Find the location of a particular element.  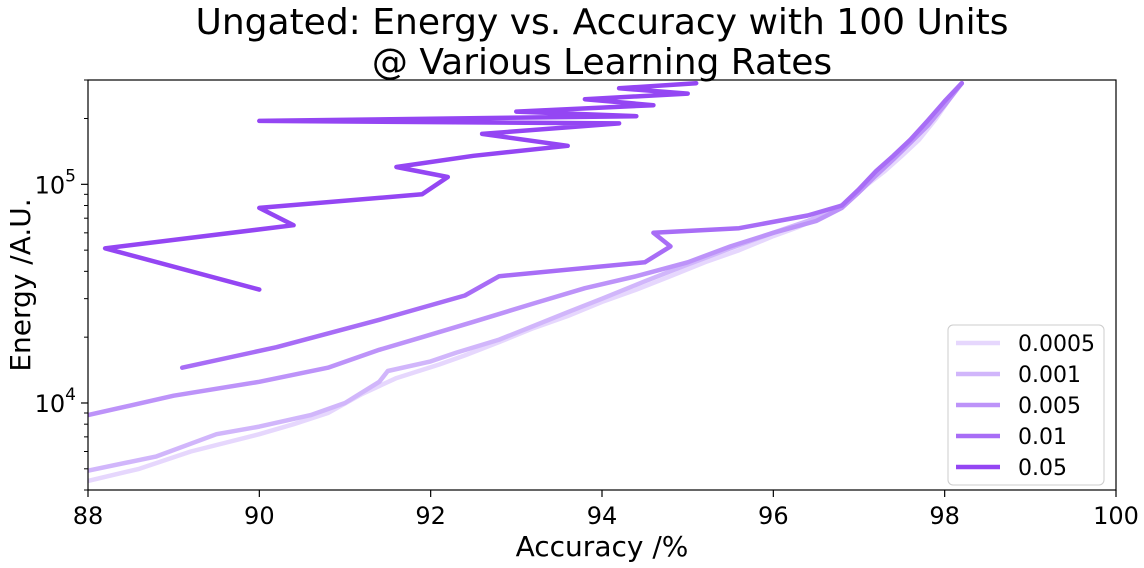

x-tick-label: 98 is located at coordinates (944, 516).